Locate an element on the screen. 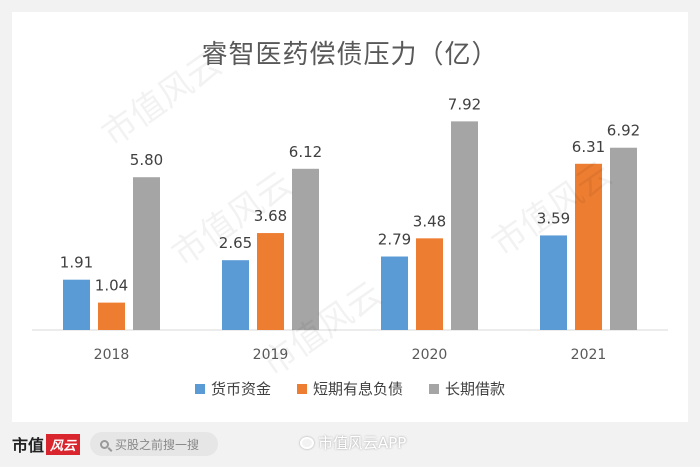 The width and height of the screenshot is (700, 467). data-label: 6.31 is located at coordinates (588, 147).